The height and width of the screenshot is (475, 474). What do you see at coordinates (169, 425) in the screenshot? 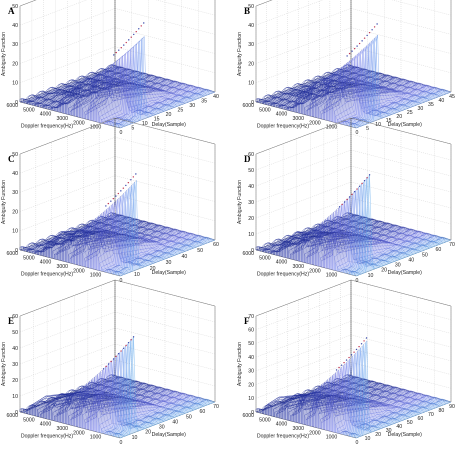
I see `delay-axis: 0 10 20 30 40 50 60 70 Delay(Sample)` at bounding box center [169, 425].